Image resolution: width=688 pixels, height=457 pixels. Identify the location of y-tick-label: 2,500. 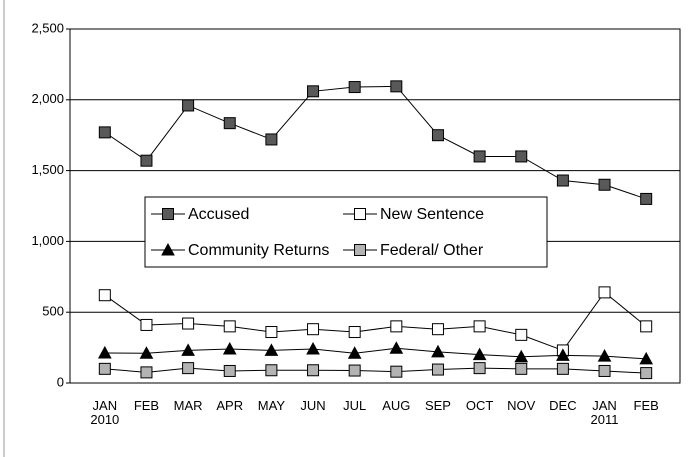
(47, 27).